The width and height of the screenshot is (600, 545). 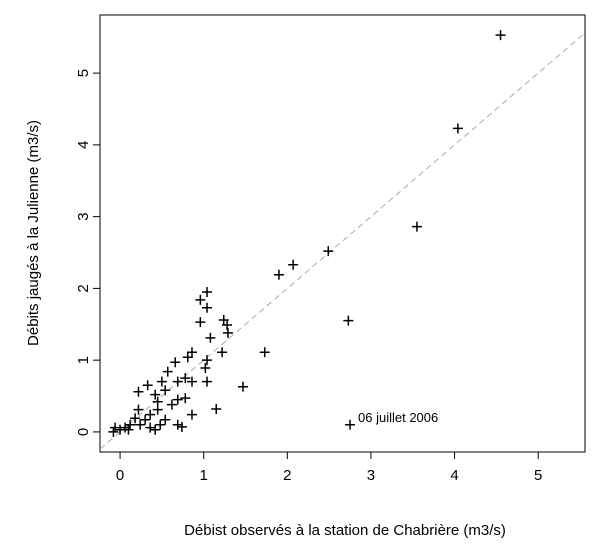 I want to click on y-tick-label: 2, so click(x=83, y=288).